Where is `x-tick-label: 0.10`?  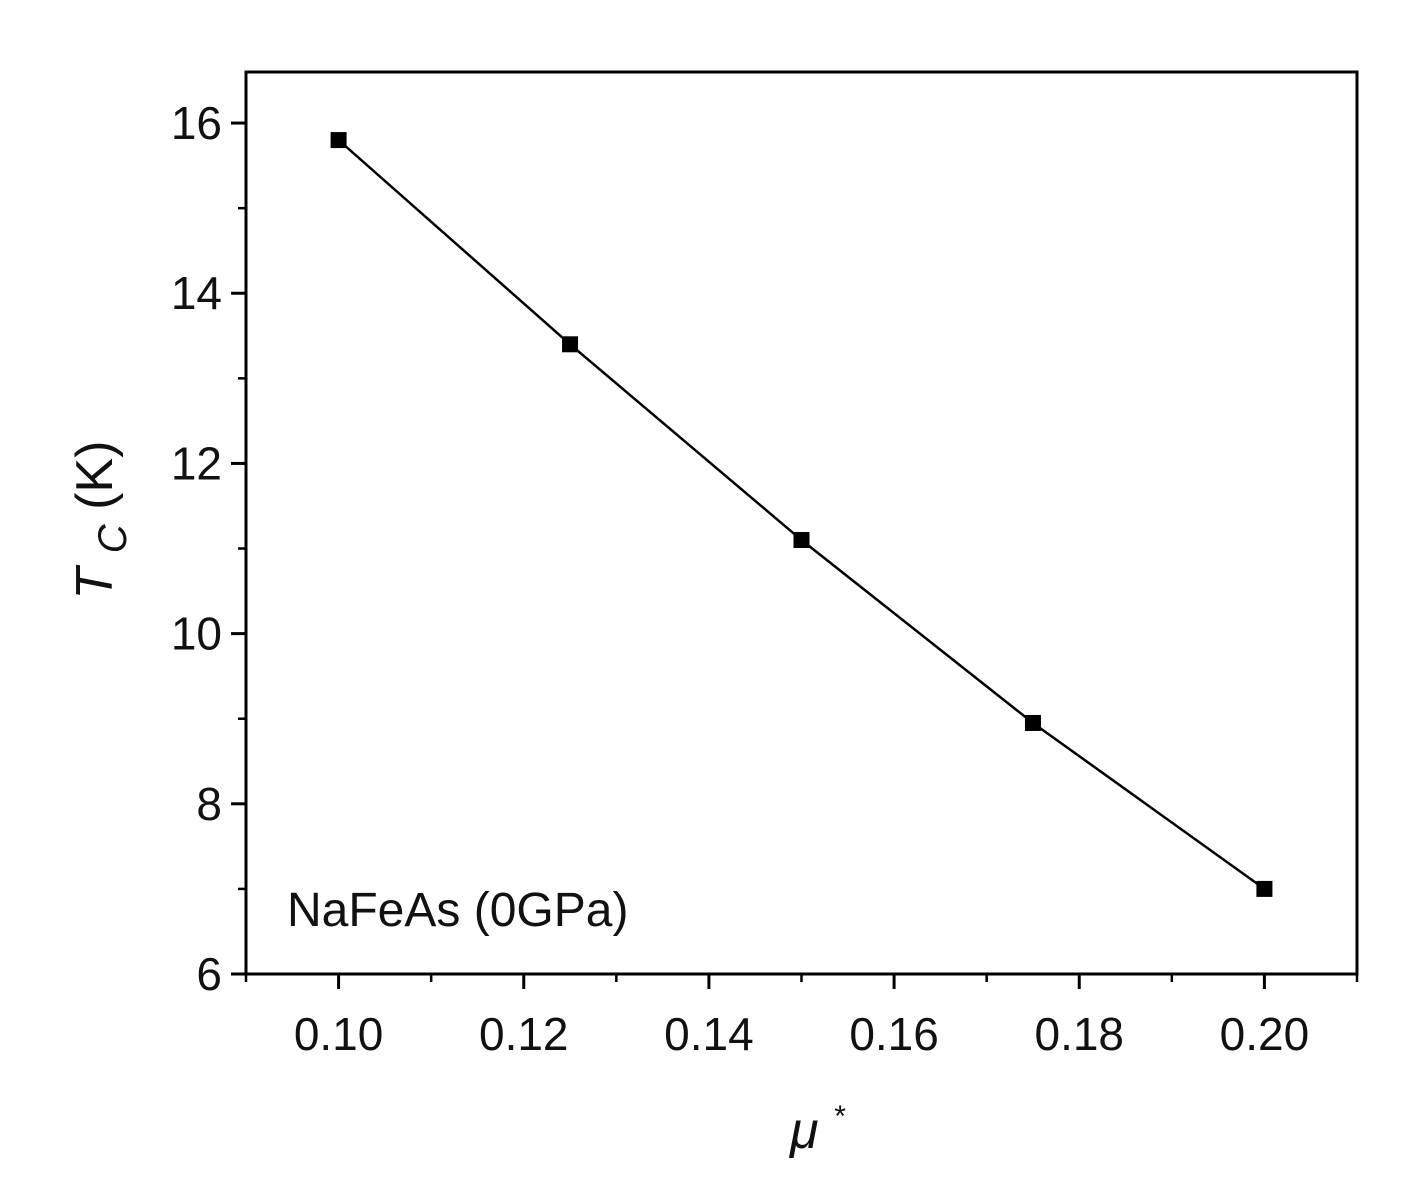 x-tick-label: 0.10 is located at coordinates (339, 1034).